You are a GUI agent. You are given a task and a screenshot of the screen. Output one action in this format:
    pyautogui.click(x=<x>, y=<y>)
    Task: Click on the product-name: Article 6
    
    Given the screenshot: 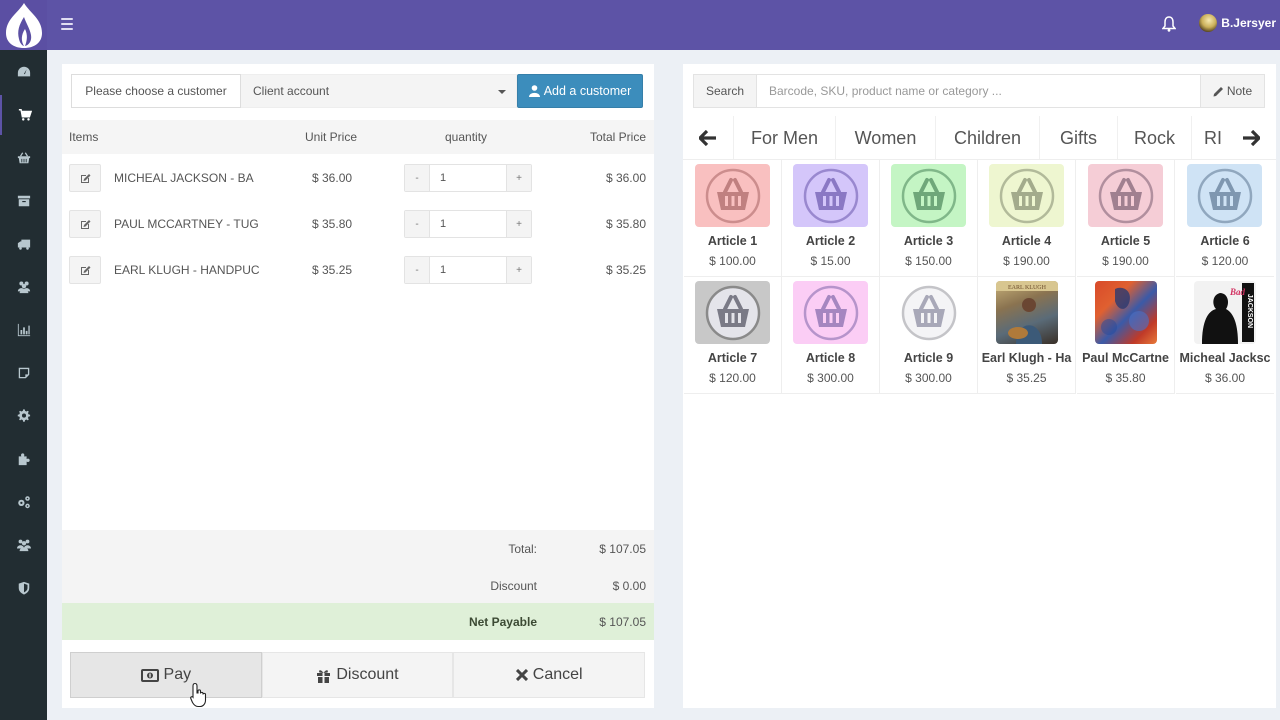 What is the action you would take?
    pyautogui.click(x=1225, y=241)
    